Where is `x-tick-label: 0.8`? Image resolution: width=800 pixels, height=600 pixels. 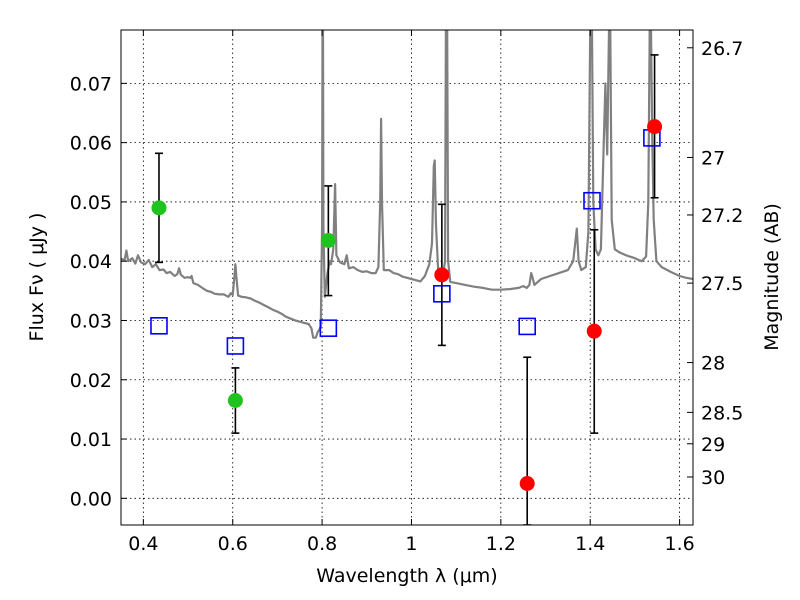
x-tick-label: 0.8 is located at coordinates (322, 544).